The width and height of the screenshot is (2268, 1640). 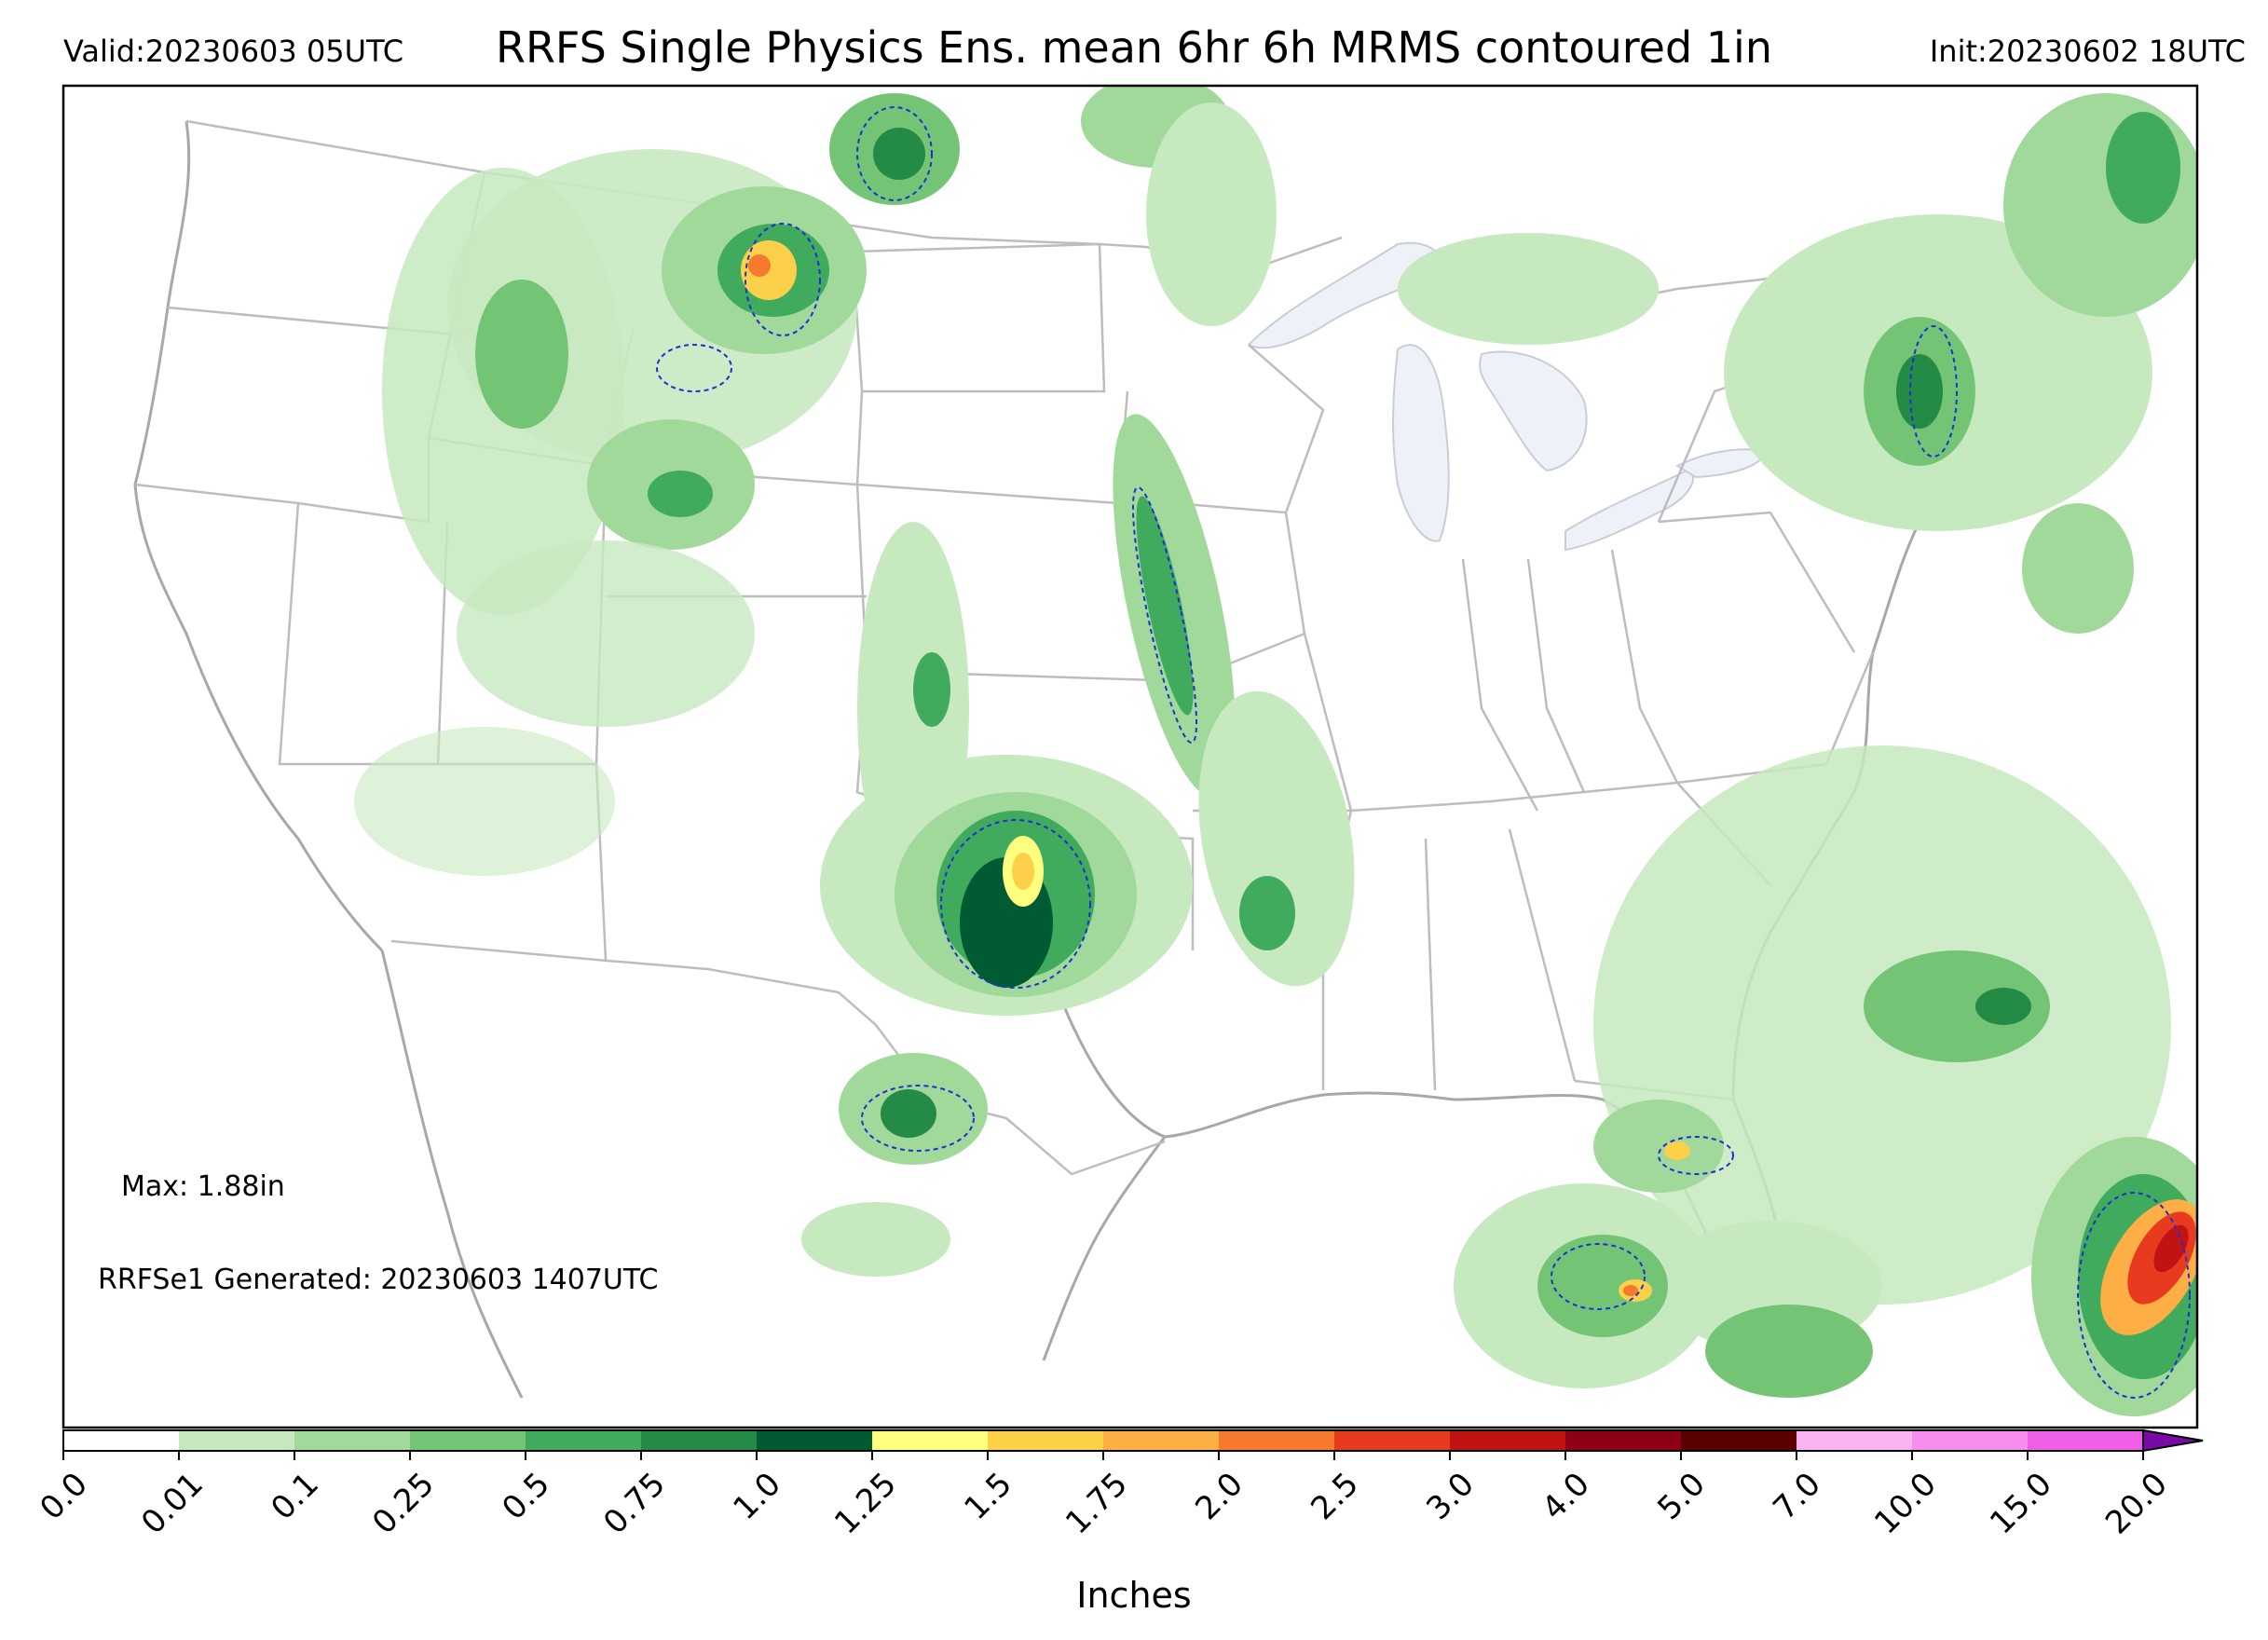 What do you see at coordinates (865, 1504) in the screenshot?
I see `colorbar-tick-label: 1.25` at bounding box center [865, 1504].